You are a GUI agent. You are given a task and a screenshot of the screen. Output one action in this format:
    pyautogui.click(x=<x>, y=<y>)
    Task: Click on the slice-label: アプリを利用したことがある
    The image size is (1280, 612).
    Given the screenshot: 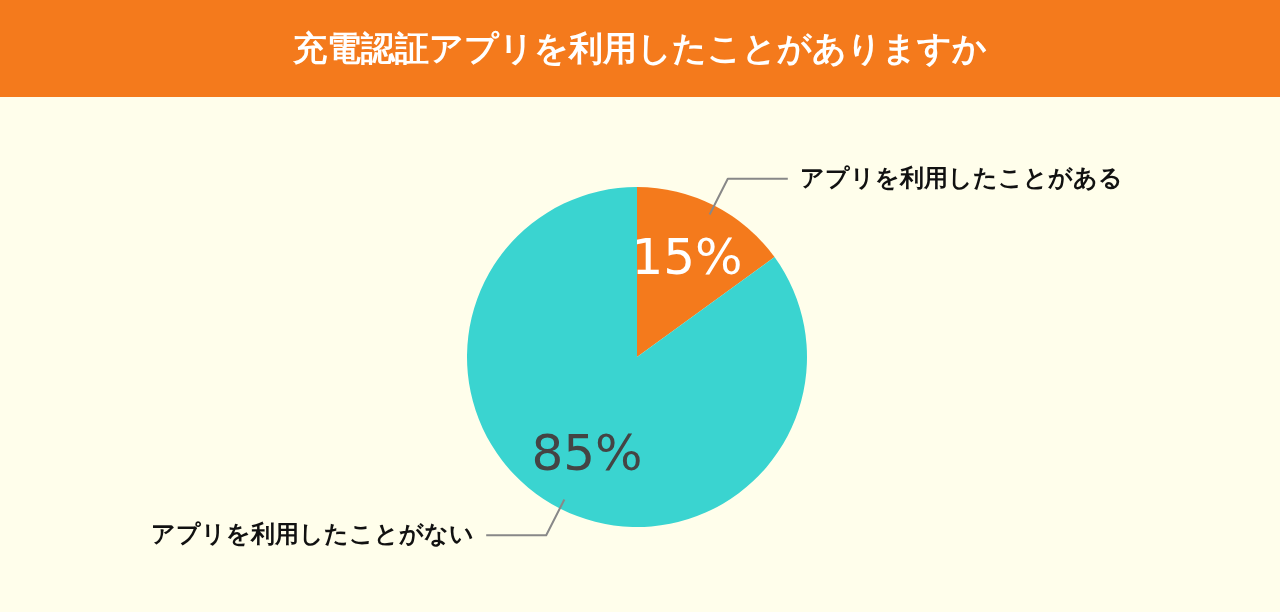 What is the action you would take?
    pyautogui.click(x=961, y=177)
    